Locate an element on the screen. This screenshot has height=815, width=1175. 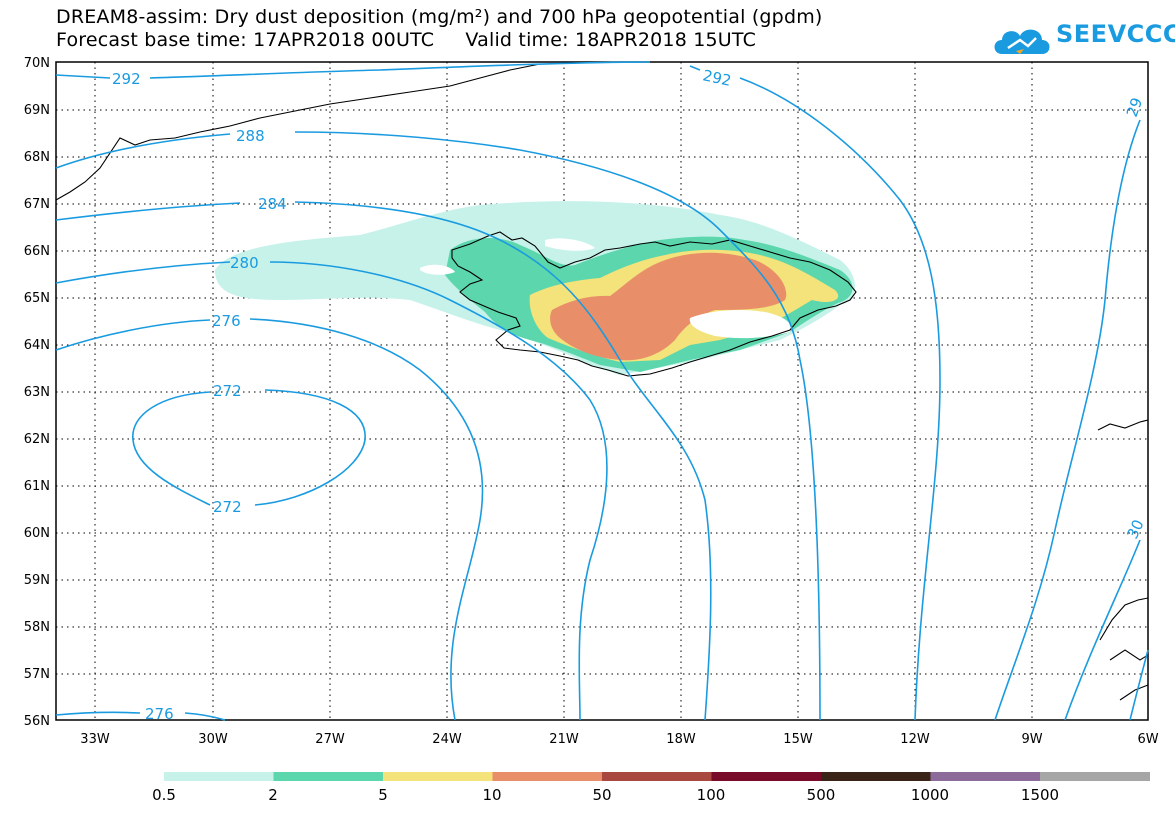
lat-tick-label: 61N is located at coordinates (37, 486).